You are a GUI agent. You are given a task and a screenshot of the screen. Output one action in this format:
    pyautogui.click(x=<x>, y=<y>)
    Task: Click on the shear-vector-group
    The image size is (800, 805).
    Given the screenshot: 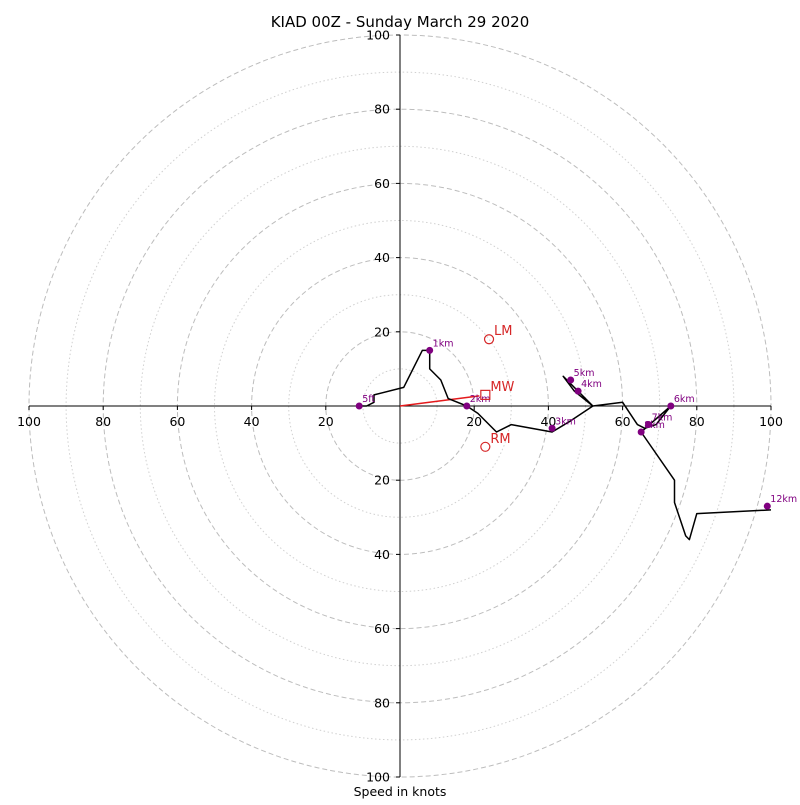 What is the action you would take?
    pyautogui.click(x=439, y=401)
    